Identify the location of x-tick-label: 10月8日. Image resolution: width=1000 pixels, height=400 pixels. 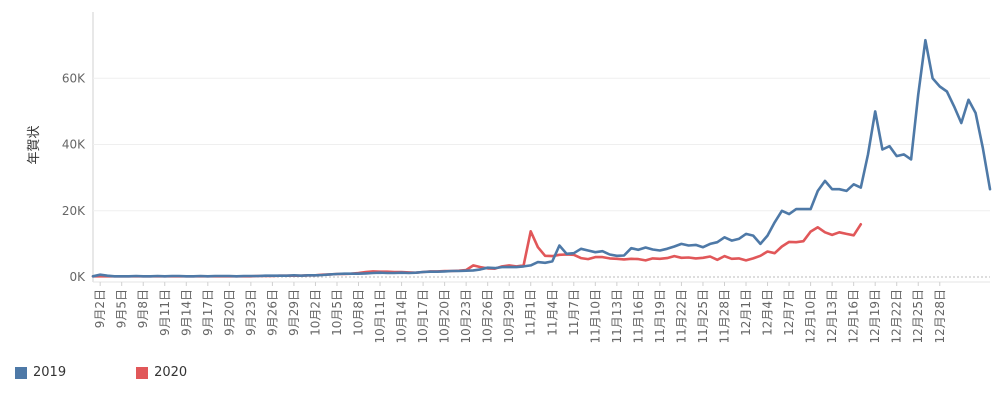
(359, 312).